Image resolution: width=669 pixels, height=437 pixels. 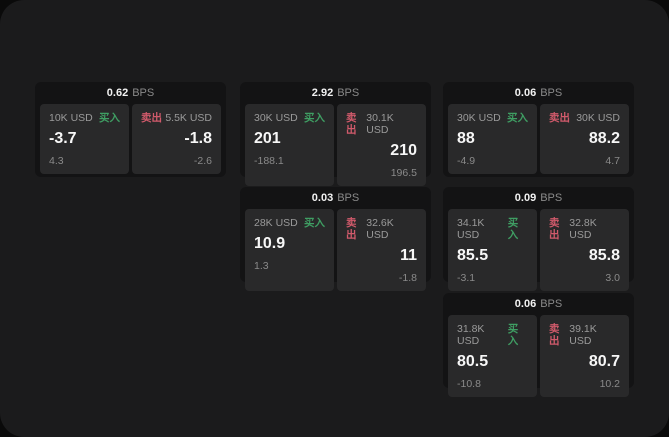 I want to click on sell-sub-value: 3.0, so click(x=612, y=278).